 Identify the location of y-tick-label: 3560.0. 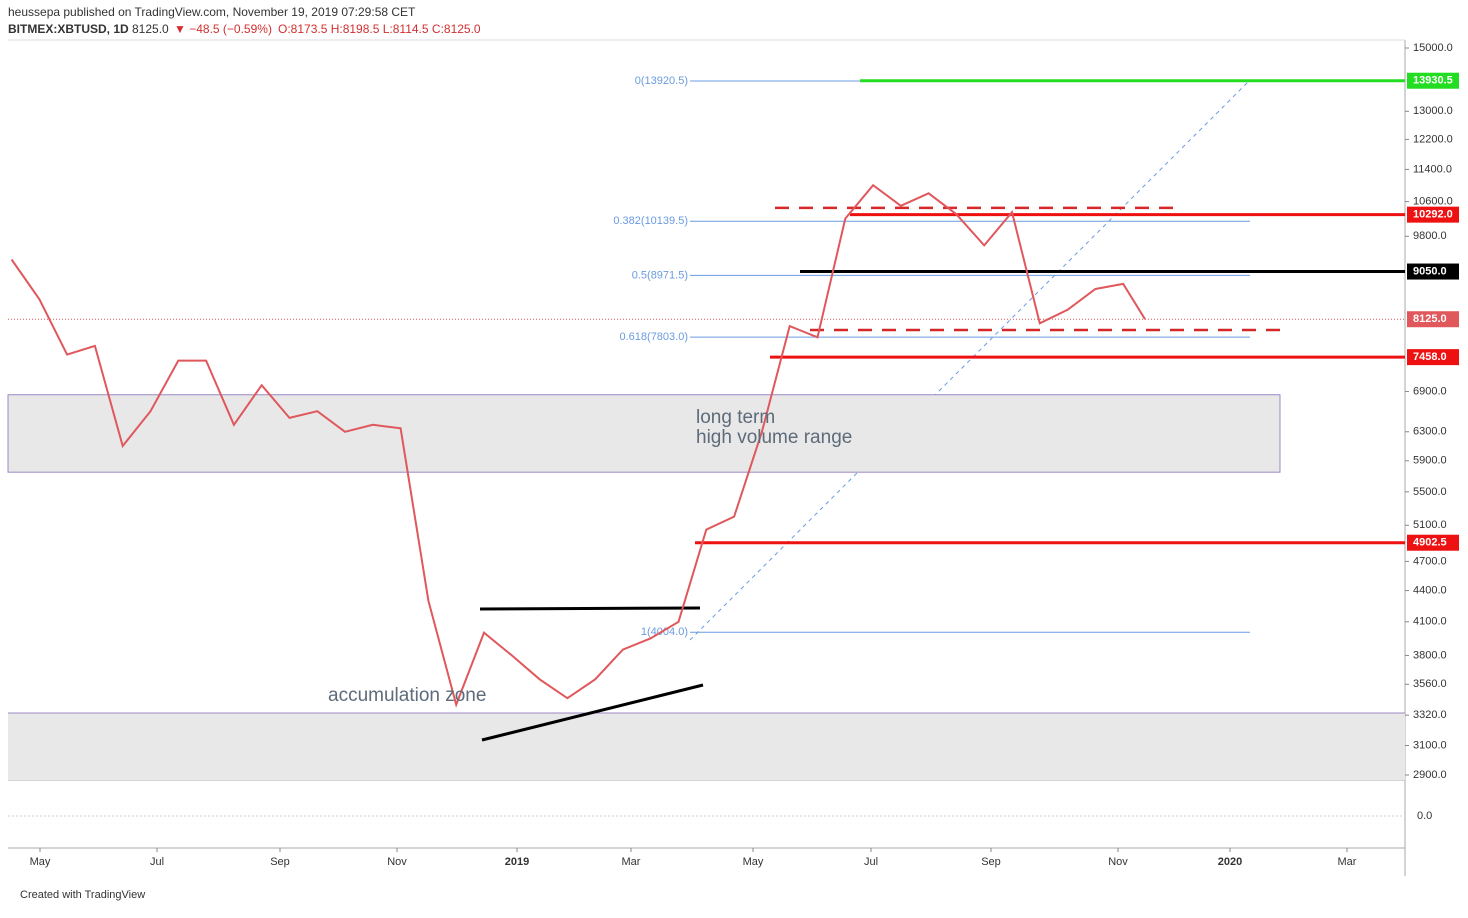
(1430, 684).